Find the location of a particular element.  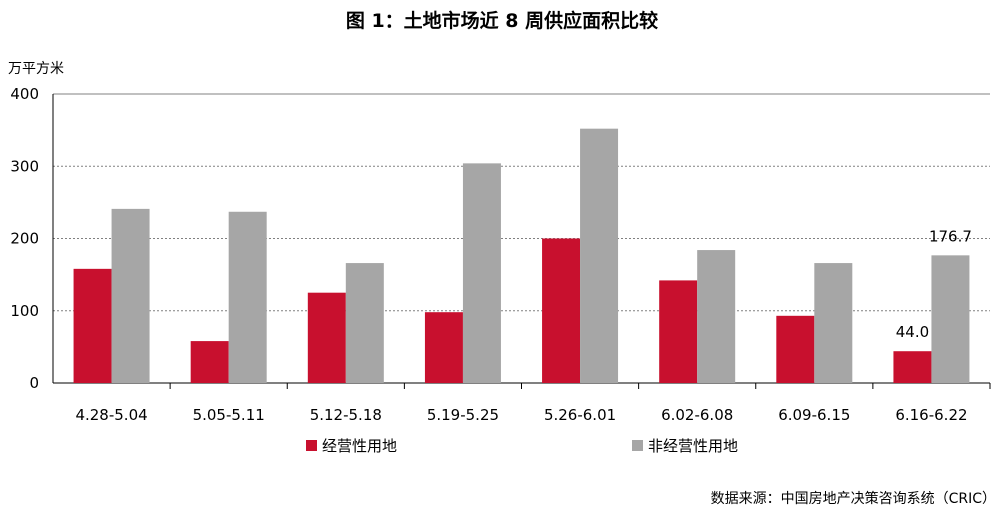

y-axis-label: 万平方米 is located at coordinates (36, 69).